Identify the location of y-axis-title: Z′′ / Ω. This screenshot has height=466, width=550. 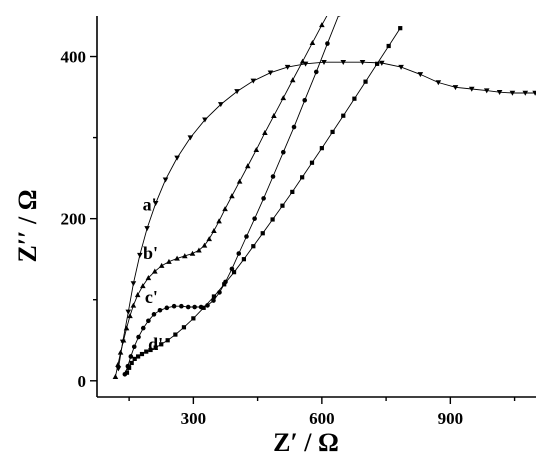
(27, 225).